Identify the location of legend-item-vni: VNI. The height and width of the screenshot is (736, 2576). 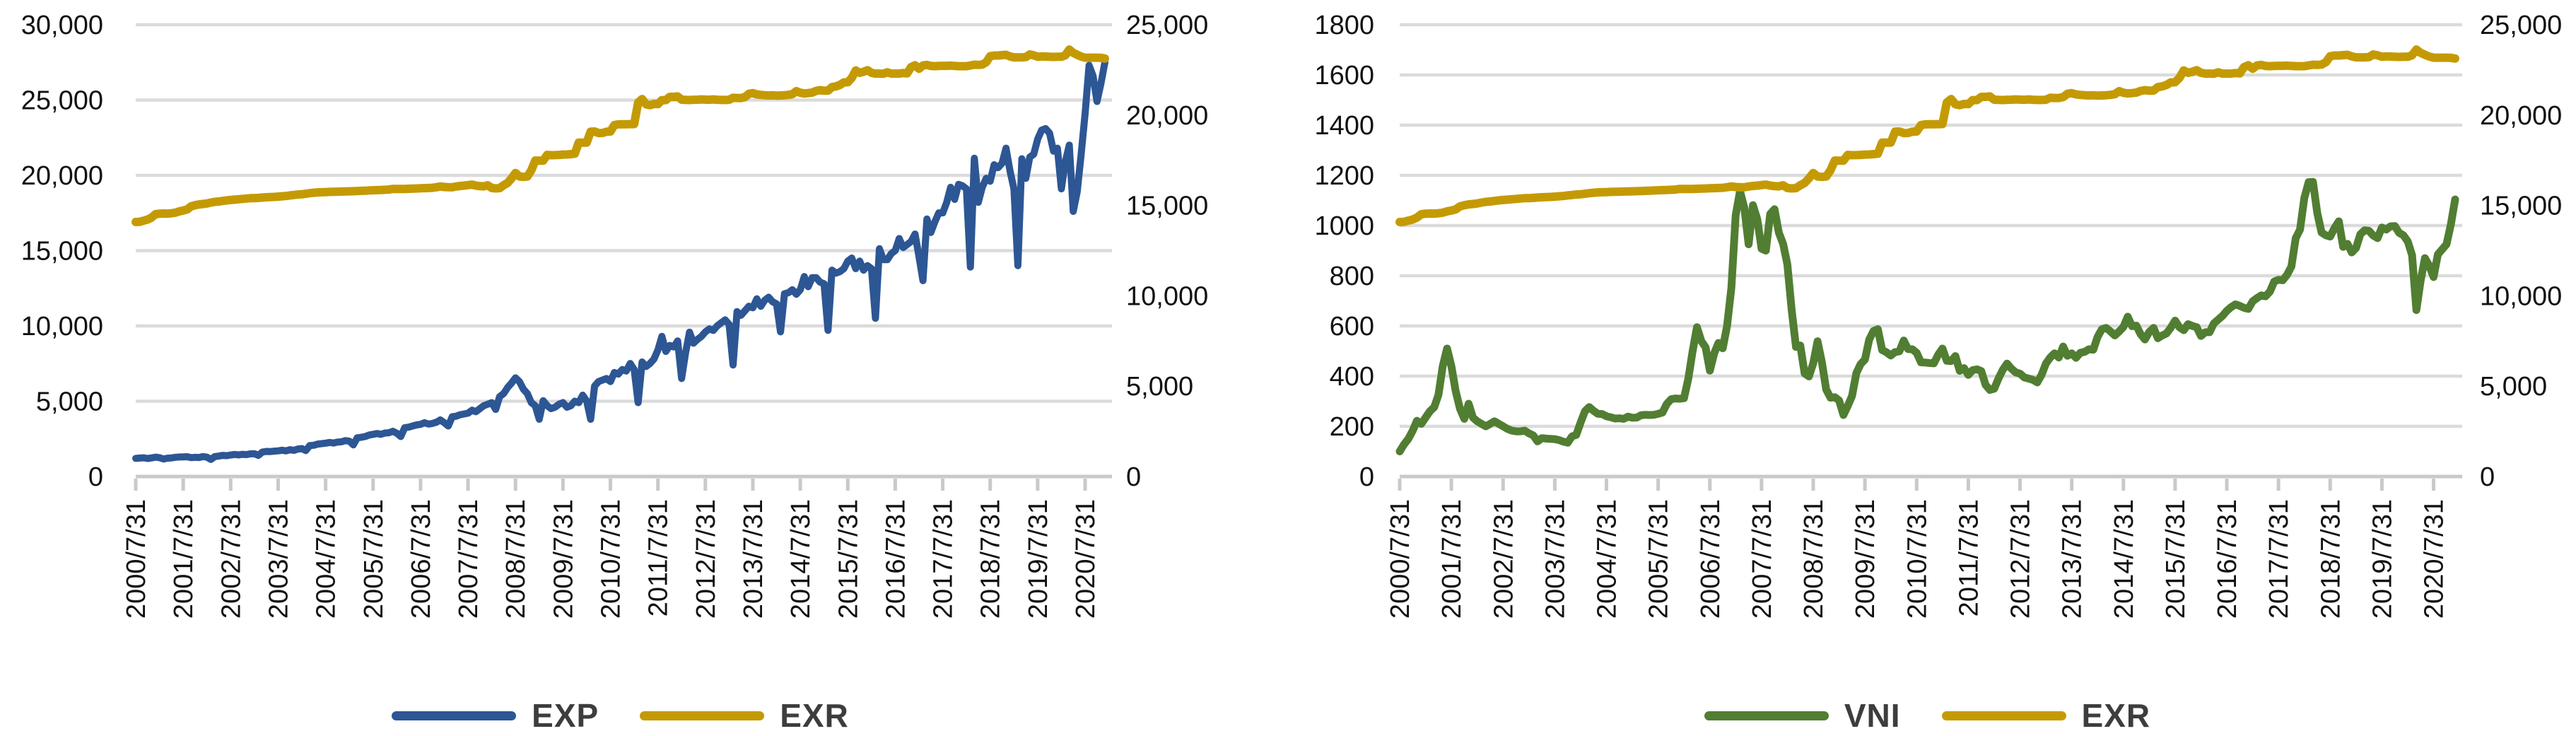
(1802, 715).